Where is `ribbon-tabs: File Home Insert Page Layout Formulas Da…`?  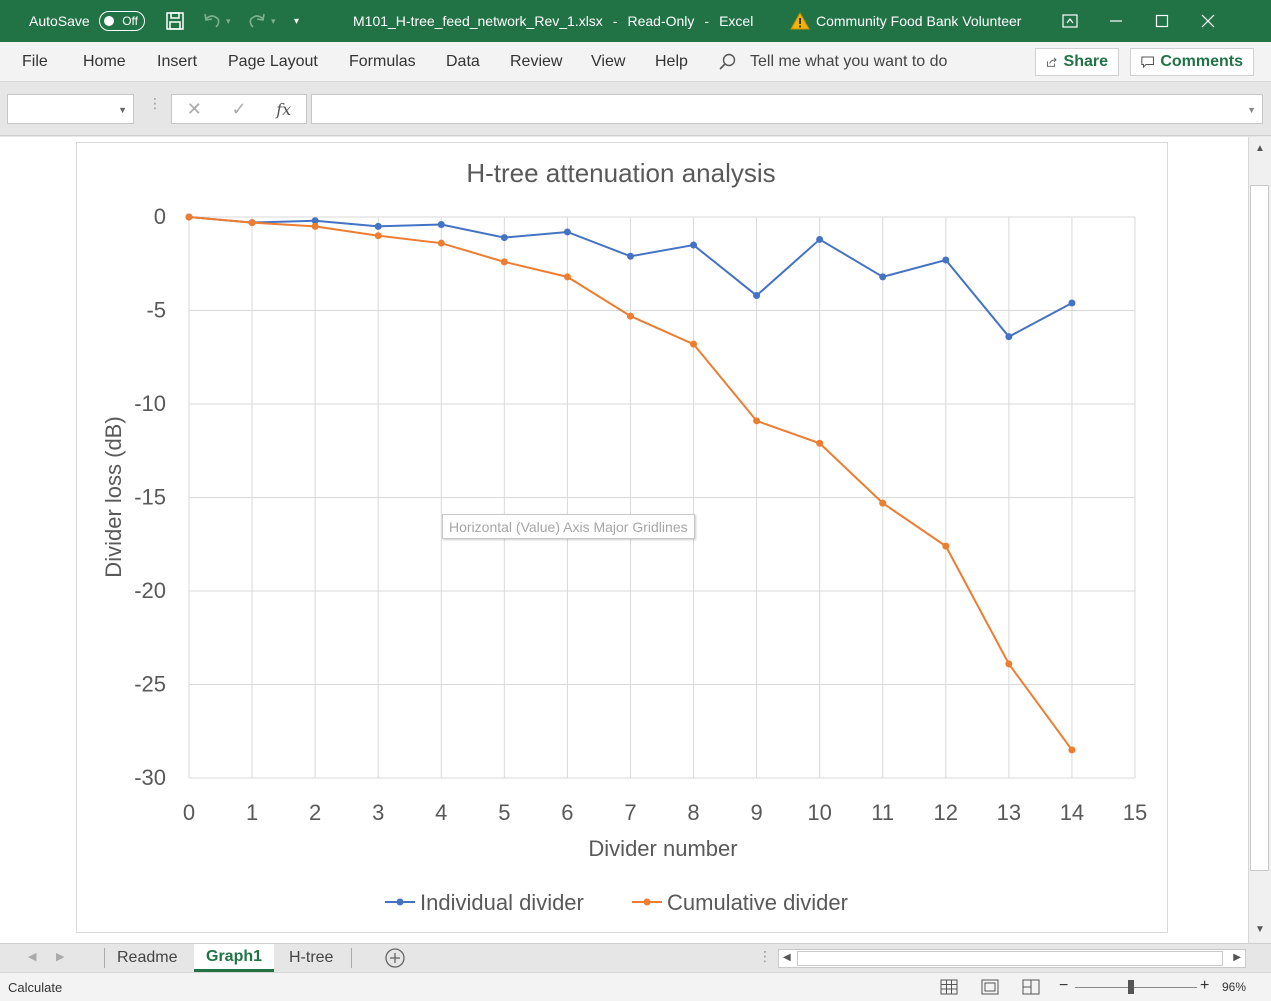
ribbon-tabs: File Home Insert Page Layout Formulas Da… is located at coordinates (635, 62).